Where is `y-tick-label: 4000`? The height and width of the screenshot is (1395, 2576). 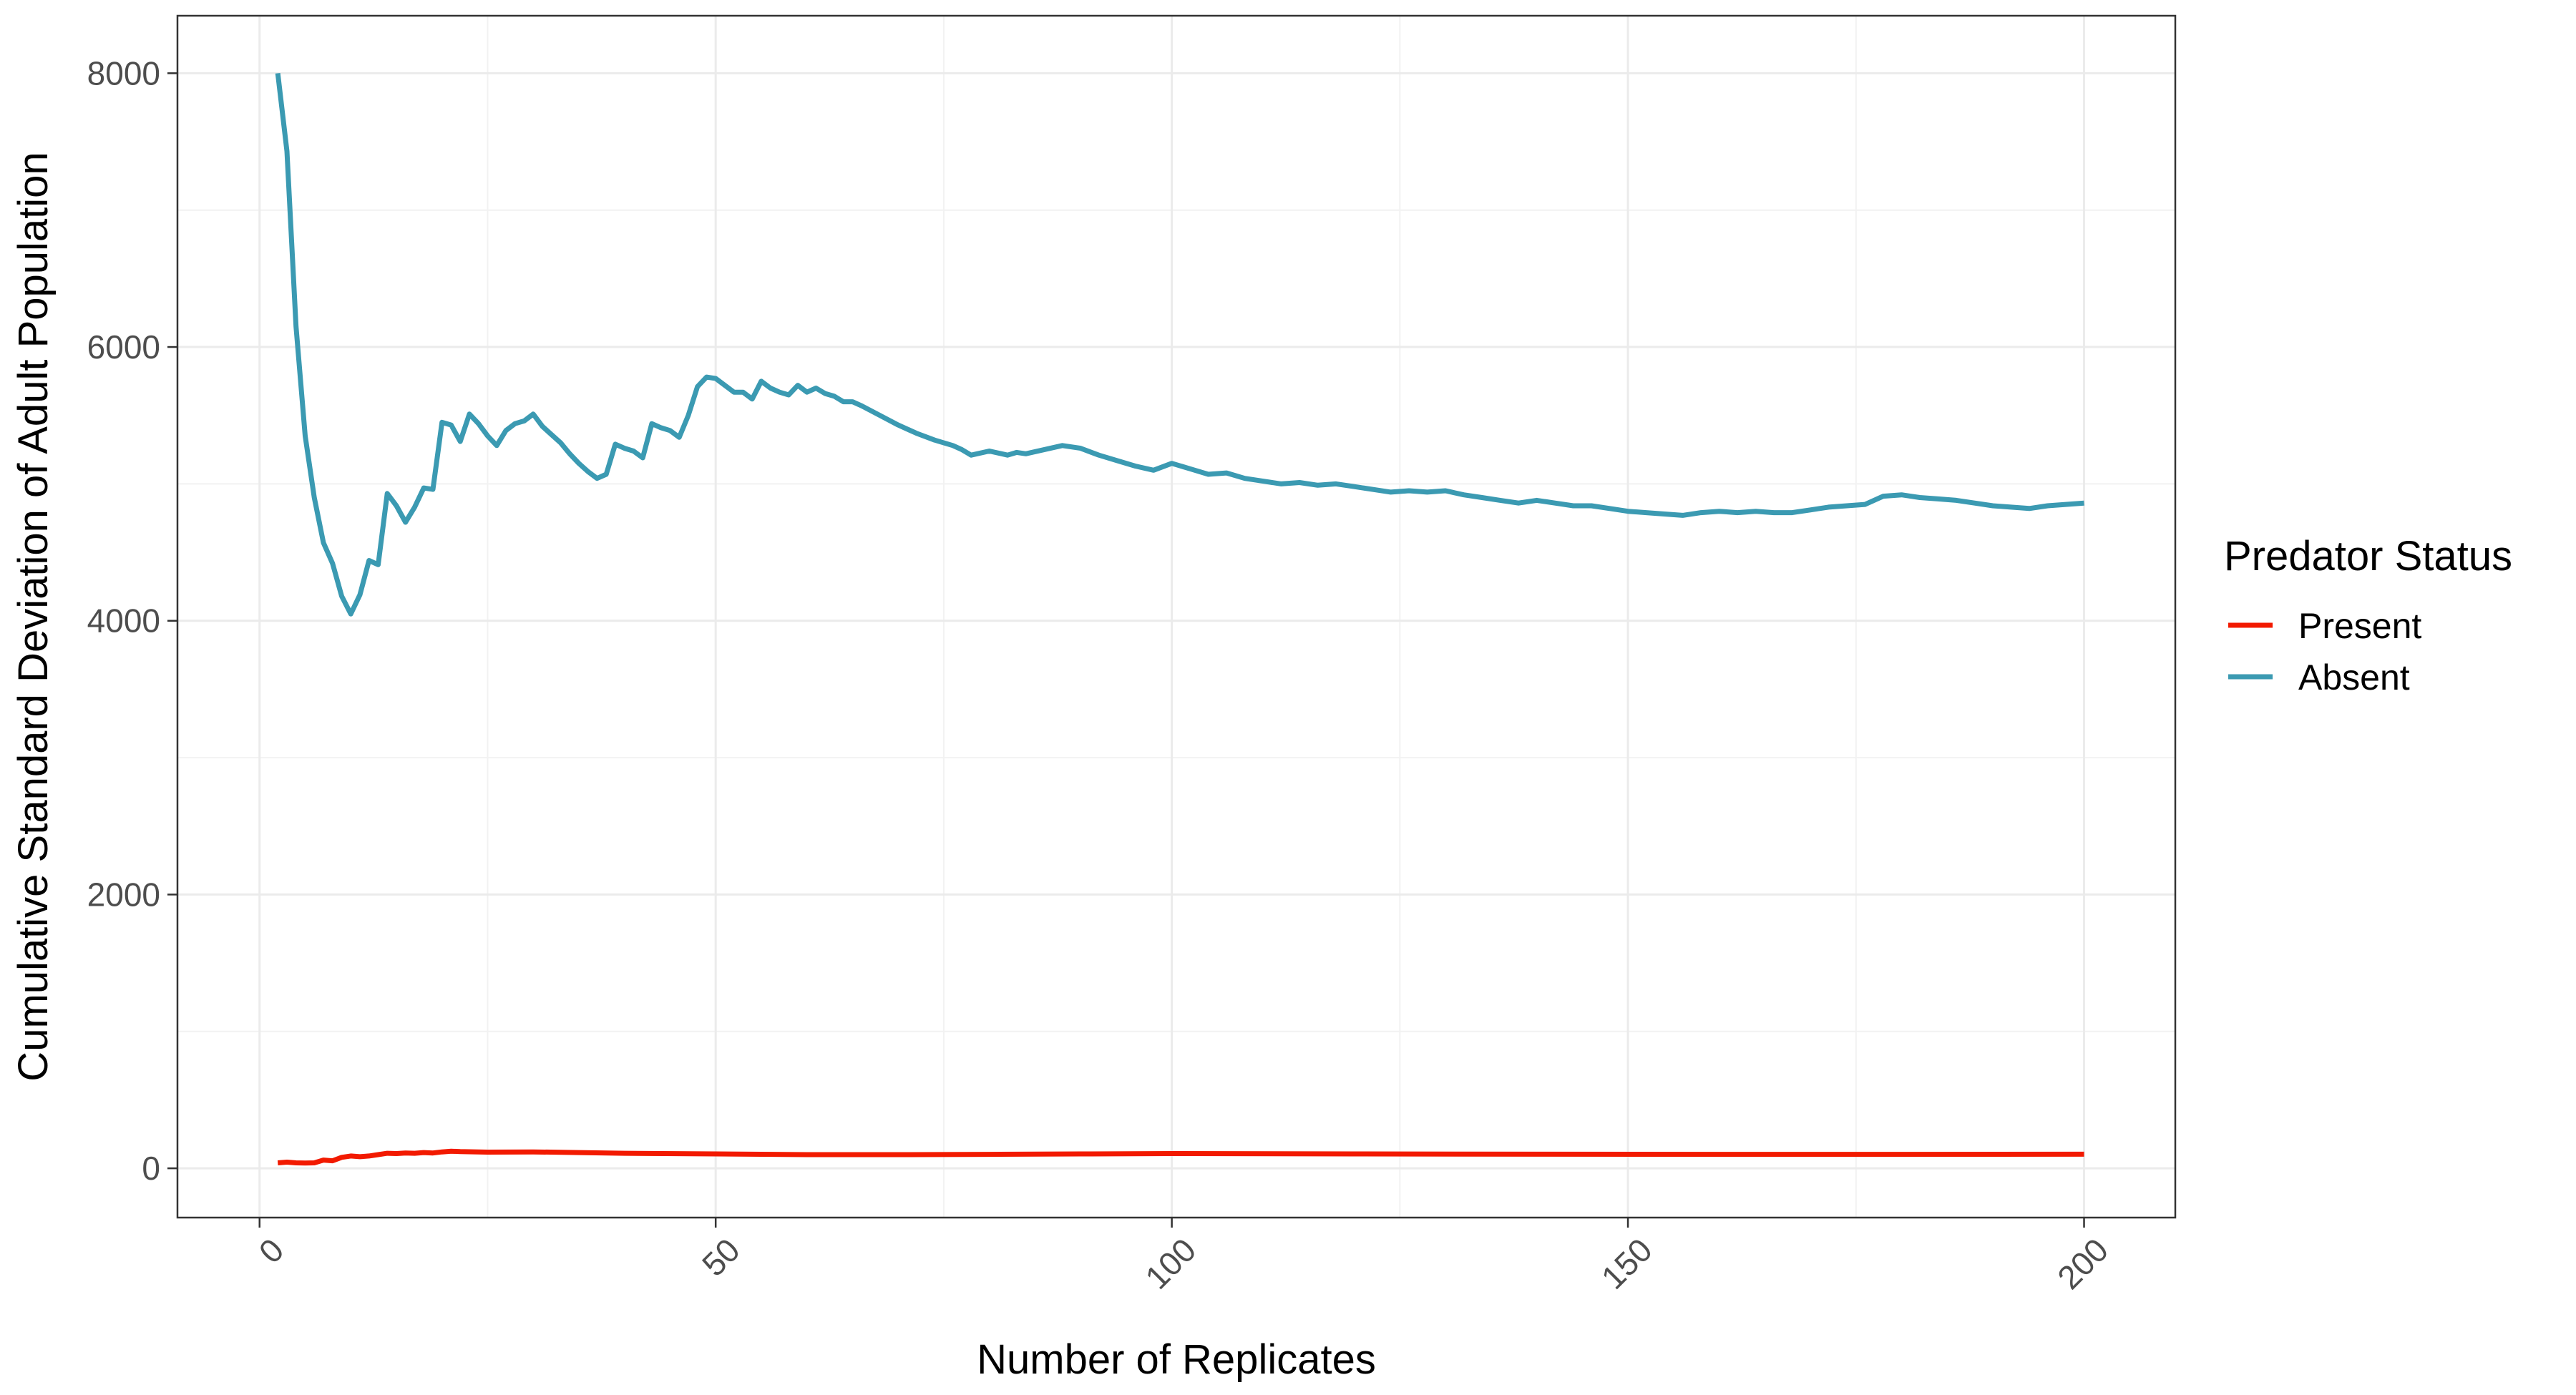
y-tick-label: 4000 is located at coordinates (123, 621).